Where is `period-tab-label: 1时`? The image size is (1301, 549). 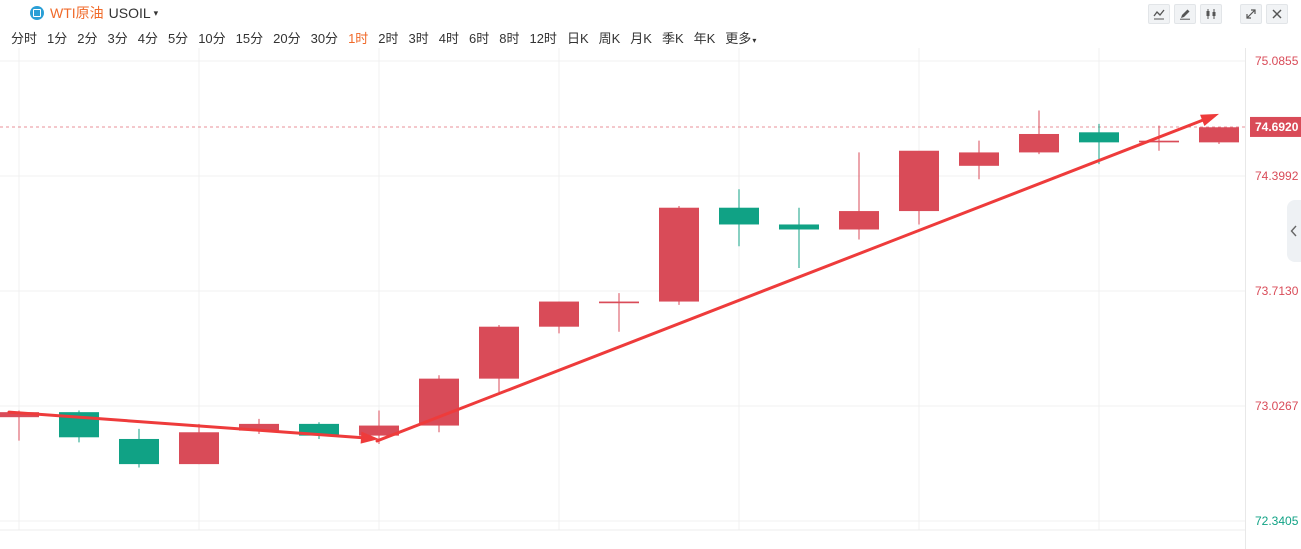
period-tab-label: 1时 is located at coordinates (358, 38).